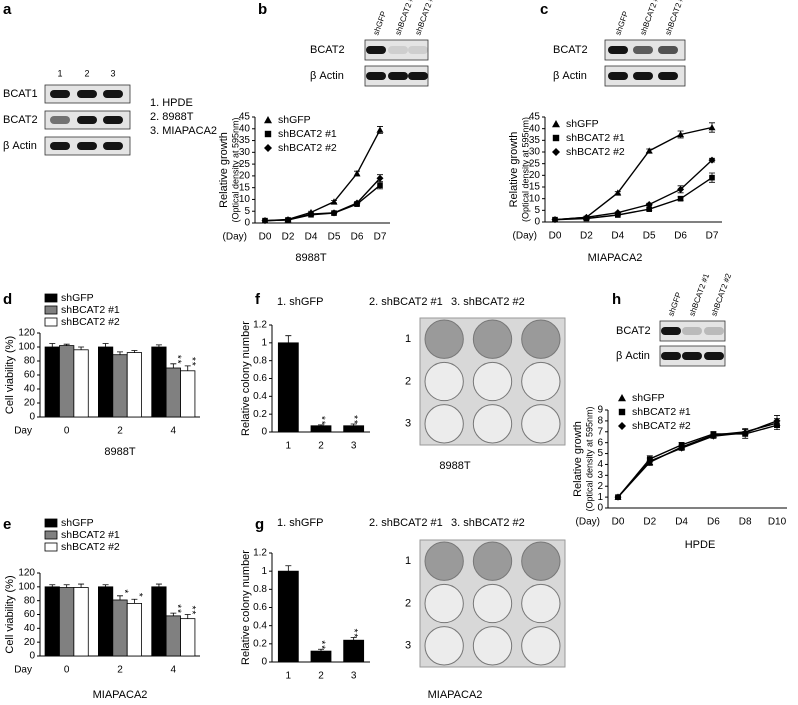 The width and height of the screenshot is (798, 705). What do you see at coordinates (396, 50) in the screenshot?
I see `blot-strip` at bounding box center [396, 50].